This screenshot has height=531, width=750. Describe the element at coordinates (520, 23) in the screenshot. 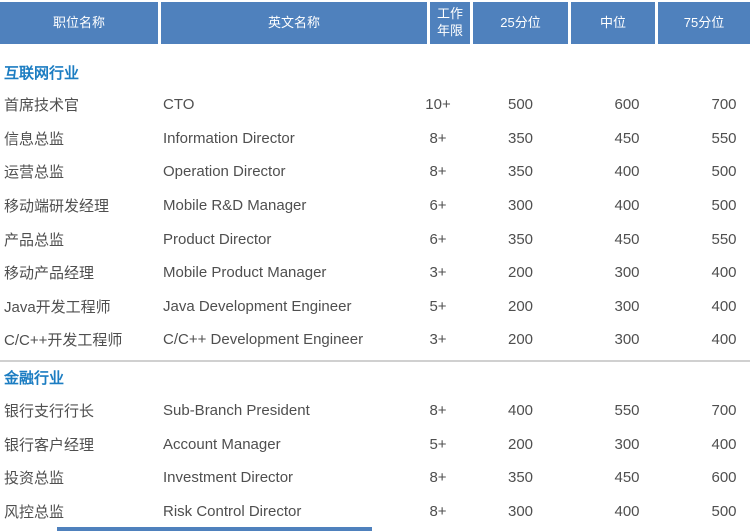

I see `col-header-p25: 25分位` at that location.